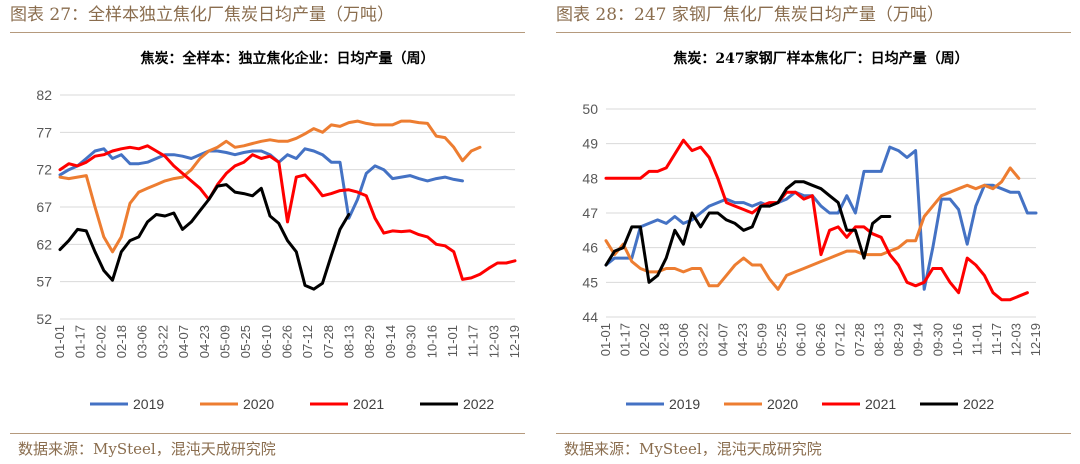  What do you see at coordinates (590, 178) in the screenshot?
I see `y-tick-label: 48` at bounding box center [590, 178].